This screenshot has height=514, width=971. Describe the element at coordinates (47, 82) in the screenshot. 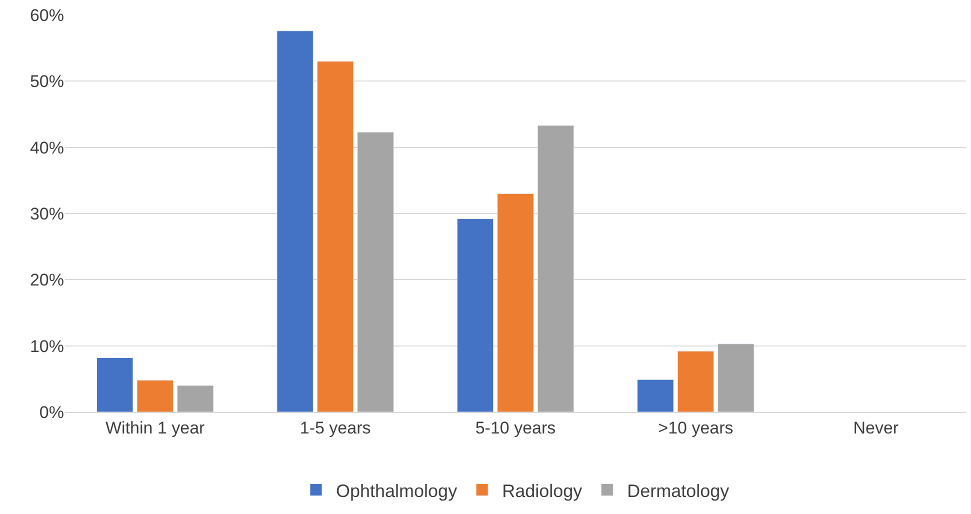

I see `y-tick-label: 50%` at that location.